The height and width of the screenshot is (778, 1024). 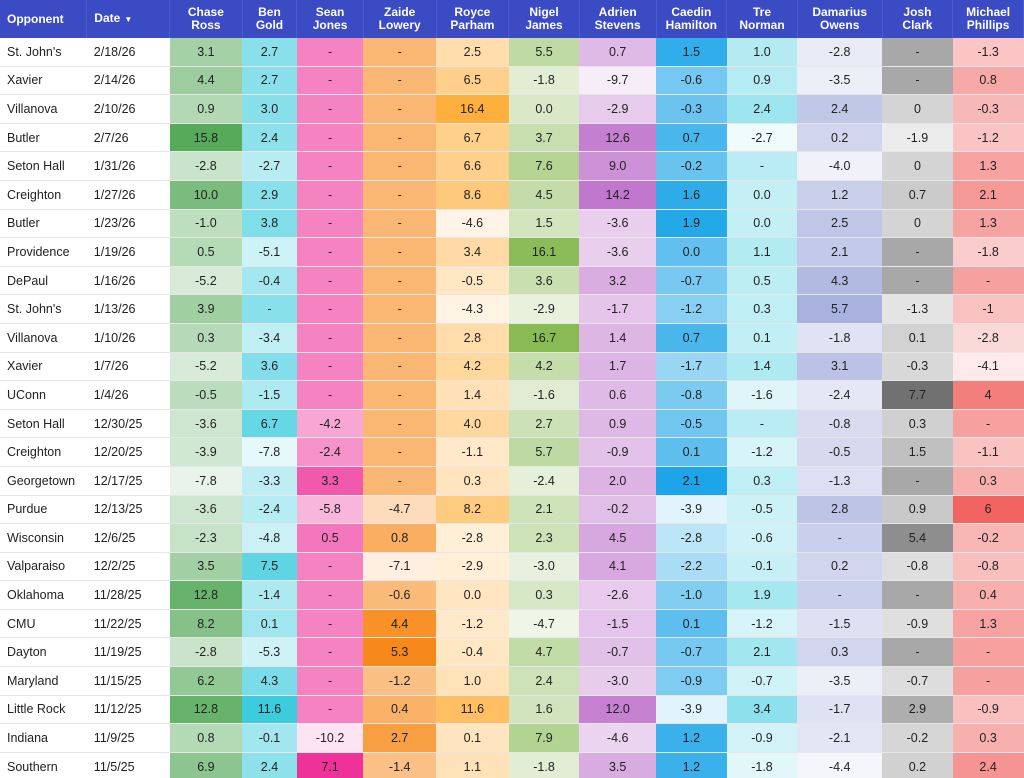 I want to click on value-cell: -0.4, so click(x=269, y=281).